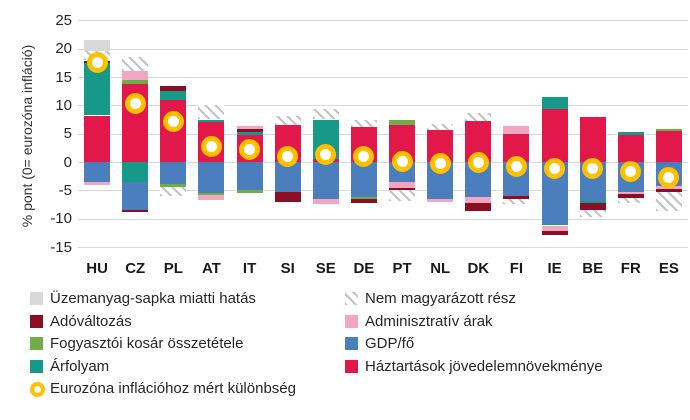  I want to click on legend-label-fx: Árfolyam, so click(80, 366).